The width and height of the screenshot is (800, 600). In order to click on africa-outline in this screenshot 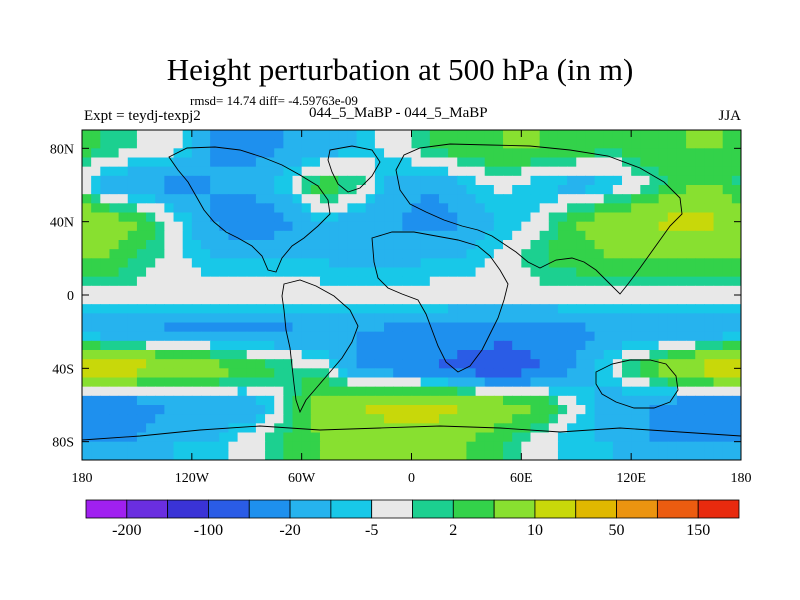, I will do `click(440, 302)`.